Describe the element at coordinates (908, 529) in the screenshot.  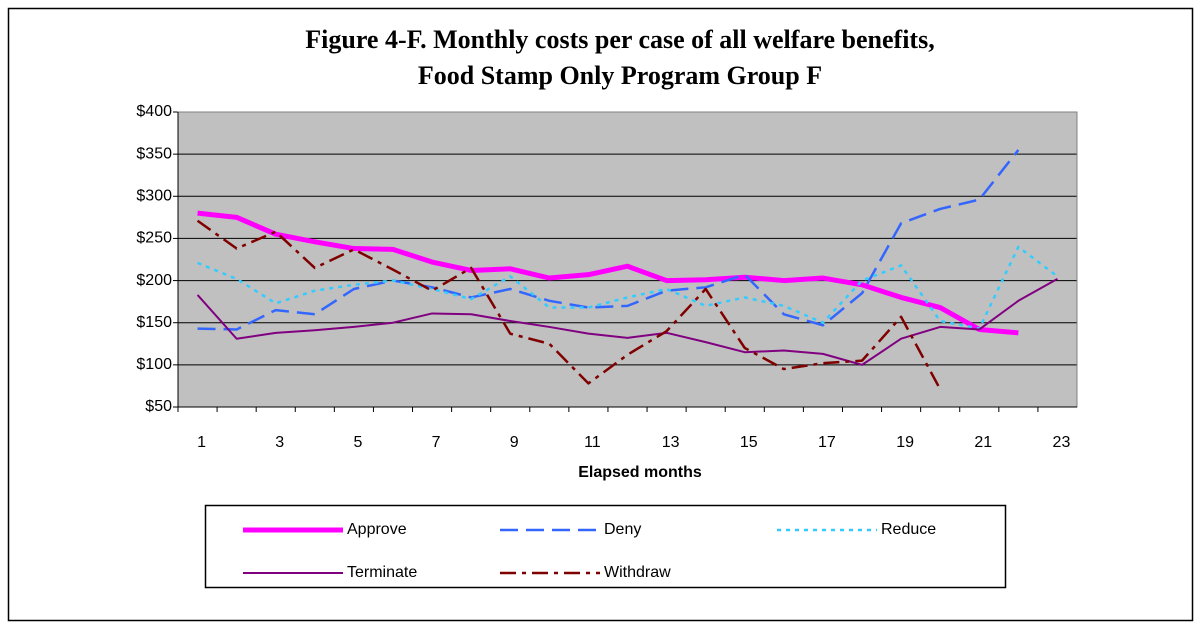
I see `legend-label: Reduce` at that location.